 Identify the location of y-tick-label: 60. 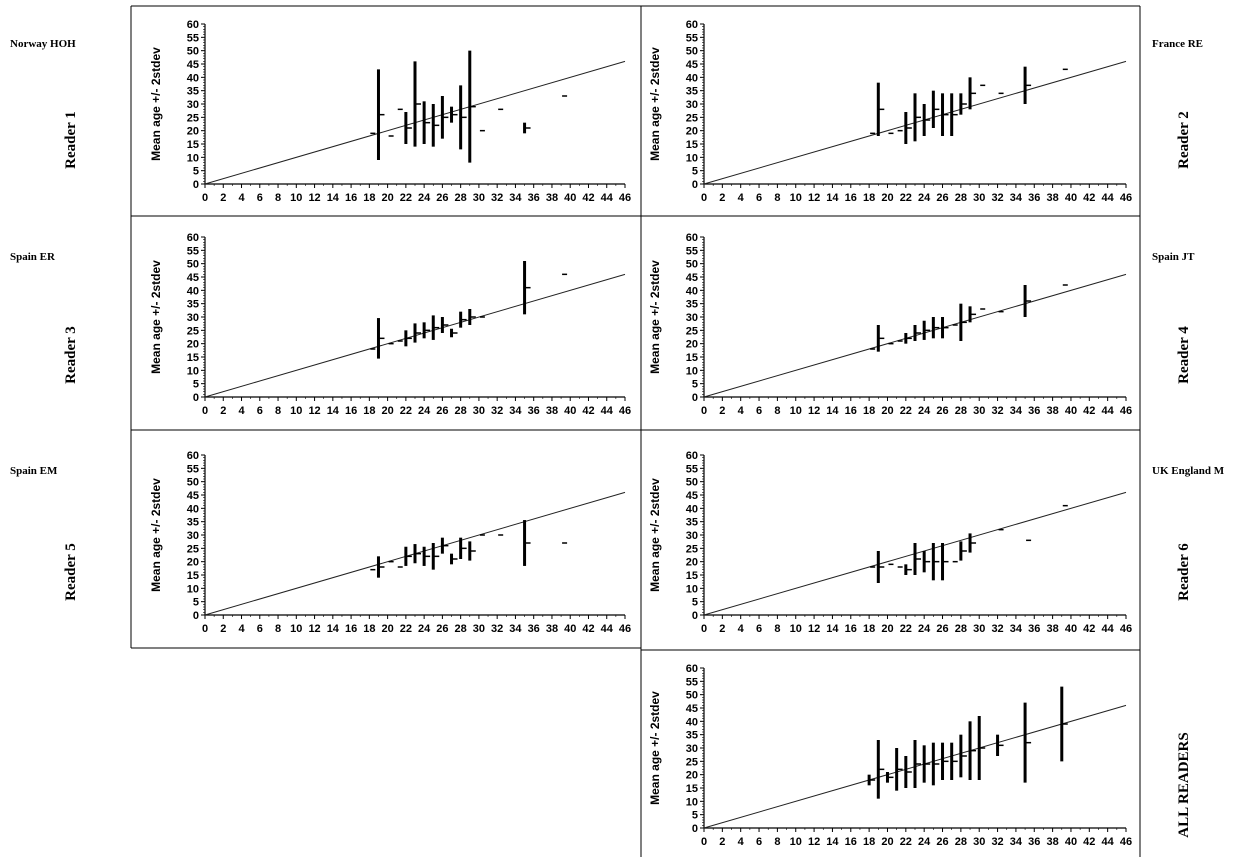
(193, 238).